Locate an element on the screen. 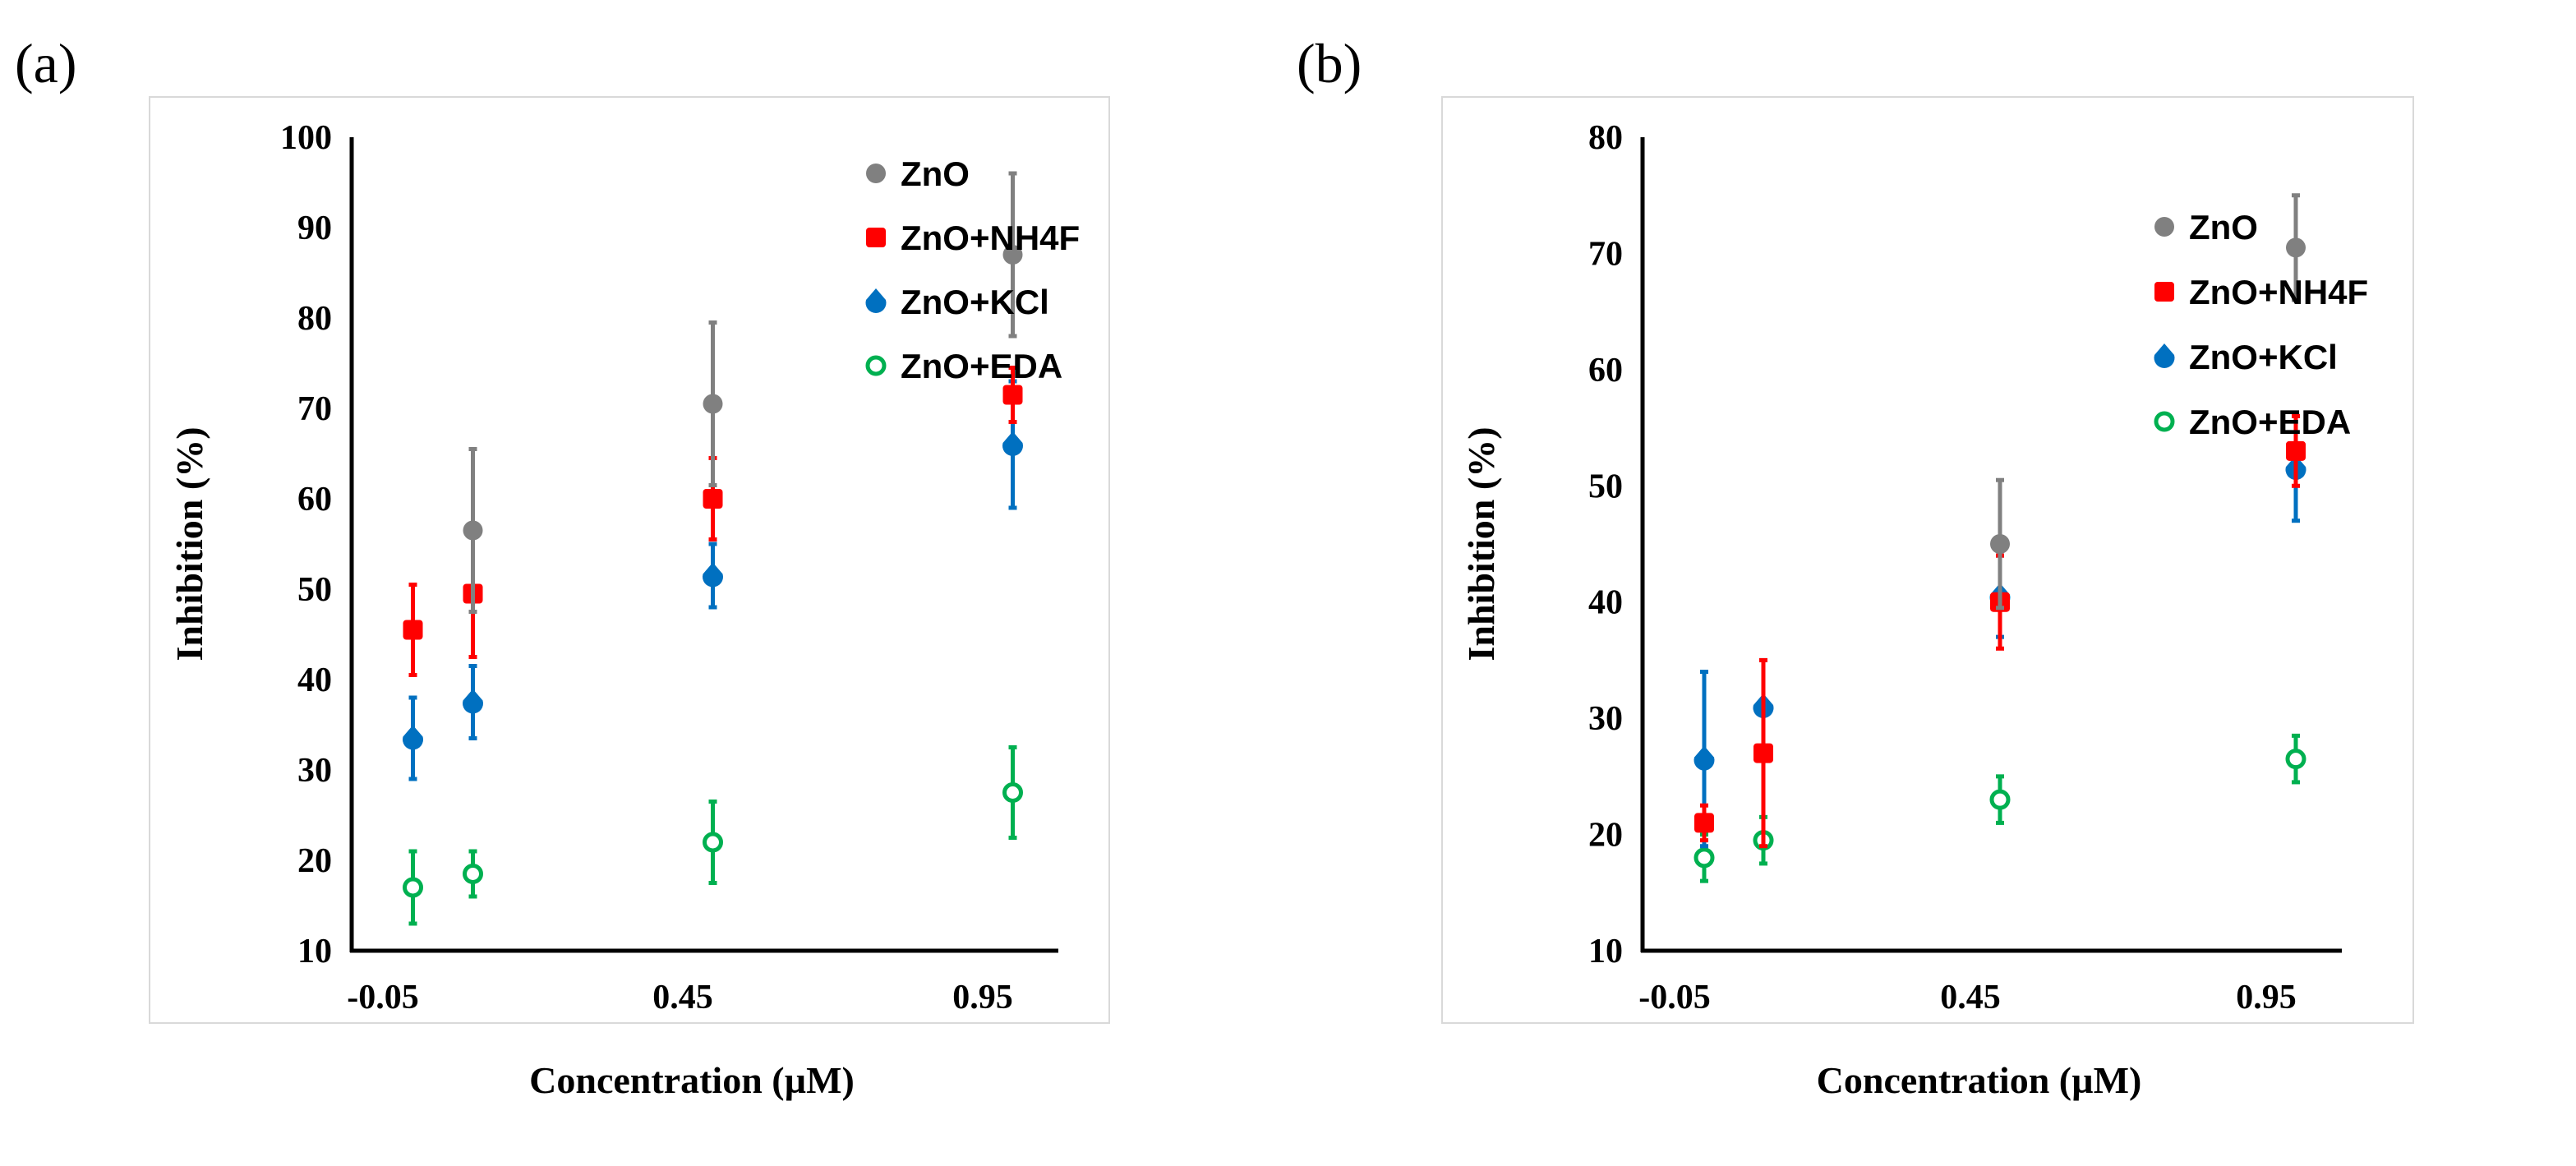 This screenshot has height=1166, width=2576. panel-label: (a) is located at coordinates (45, 63).